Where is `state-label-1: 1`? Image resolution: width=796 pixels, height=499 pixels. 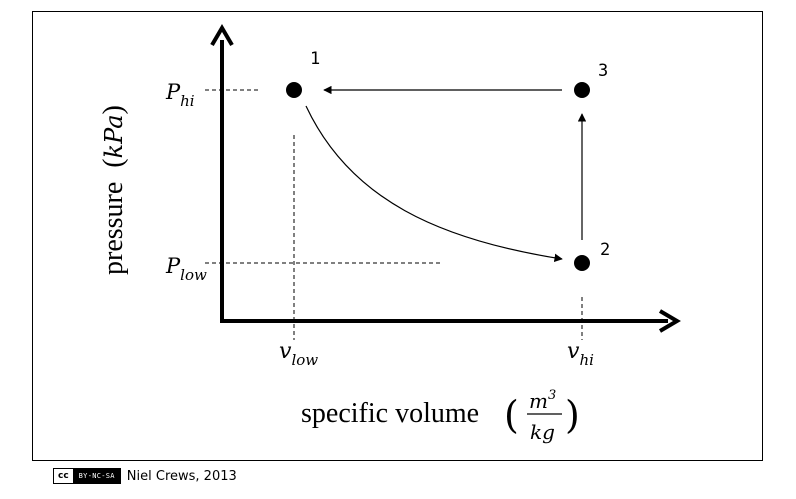
state-label-1: 1 is located at coordinates (315, 59).